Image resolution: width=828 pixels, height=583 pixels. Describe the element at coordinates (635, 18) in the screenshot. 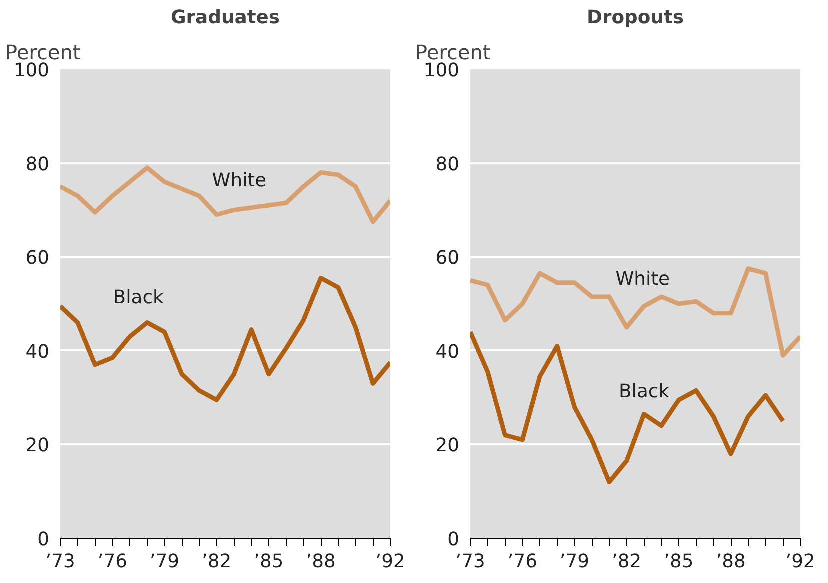

I see `chart-title: Dropouts` at that location.